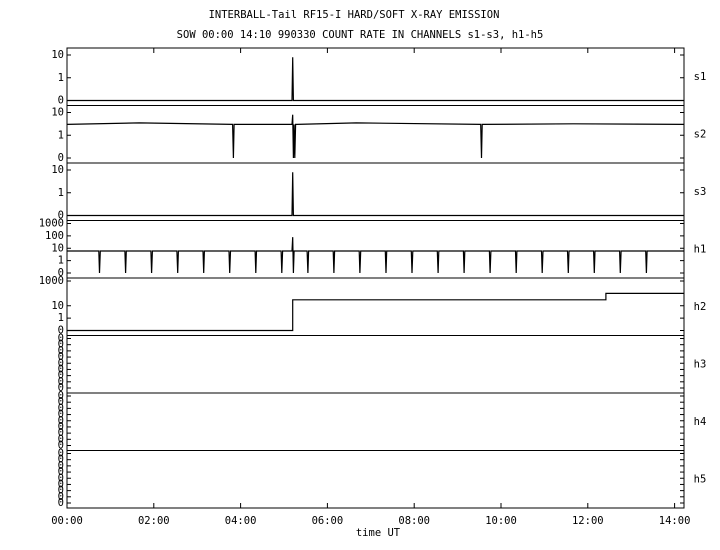 This screenshot has width=720, height=550. I want to click on y-tick-label: 100, so click(54, 236).